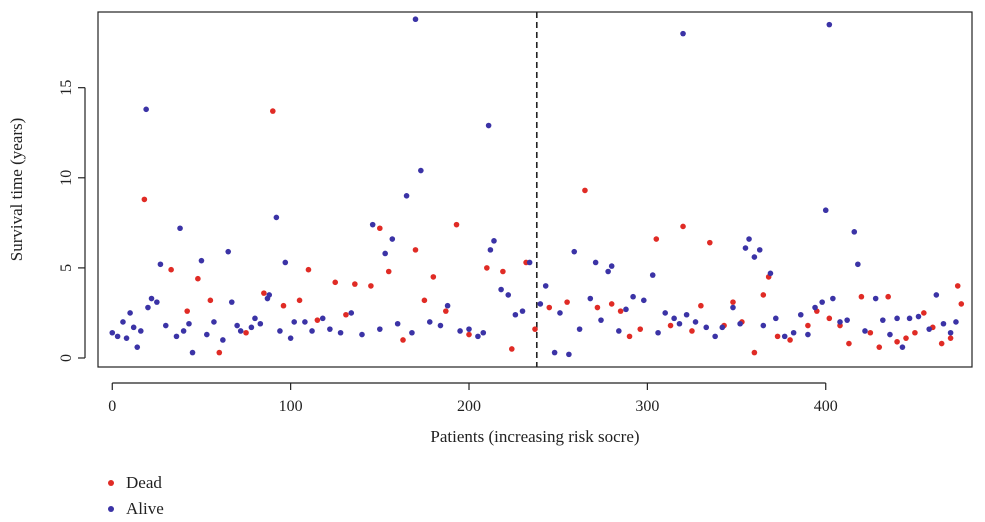 The width and height of the screenshot is (985, 522). What do you see at coordinates (66, 358) in the screenshot?
I see `y-tick-label: 0` at bounding box center [66, 358].